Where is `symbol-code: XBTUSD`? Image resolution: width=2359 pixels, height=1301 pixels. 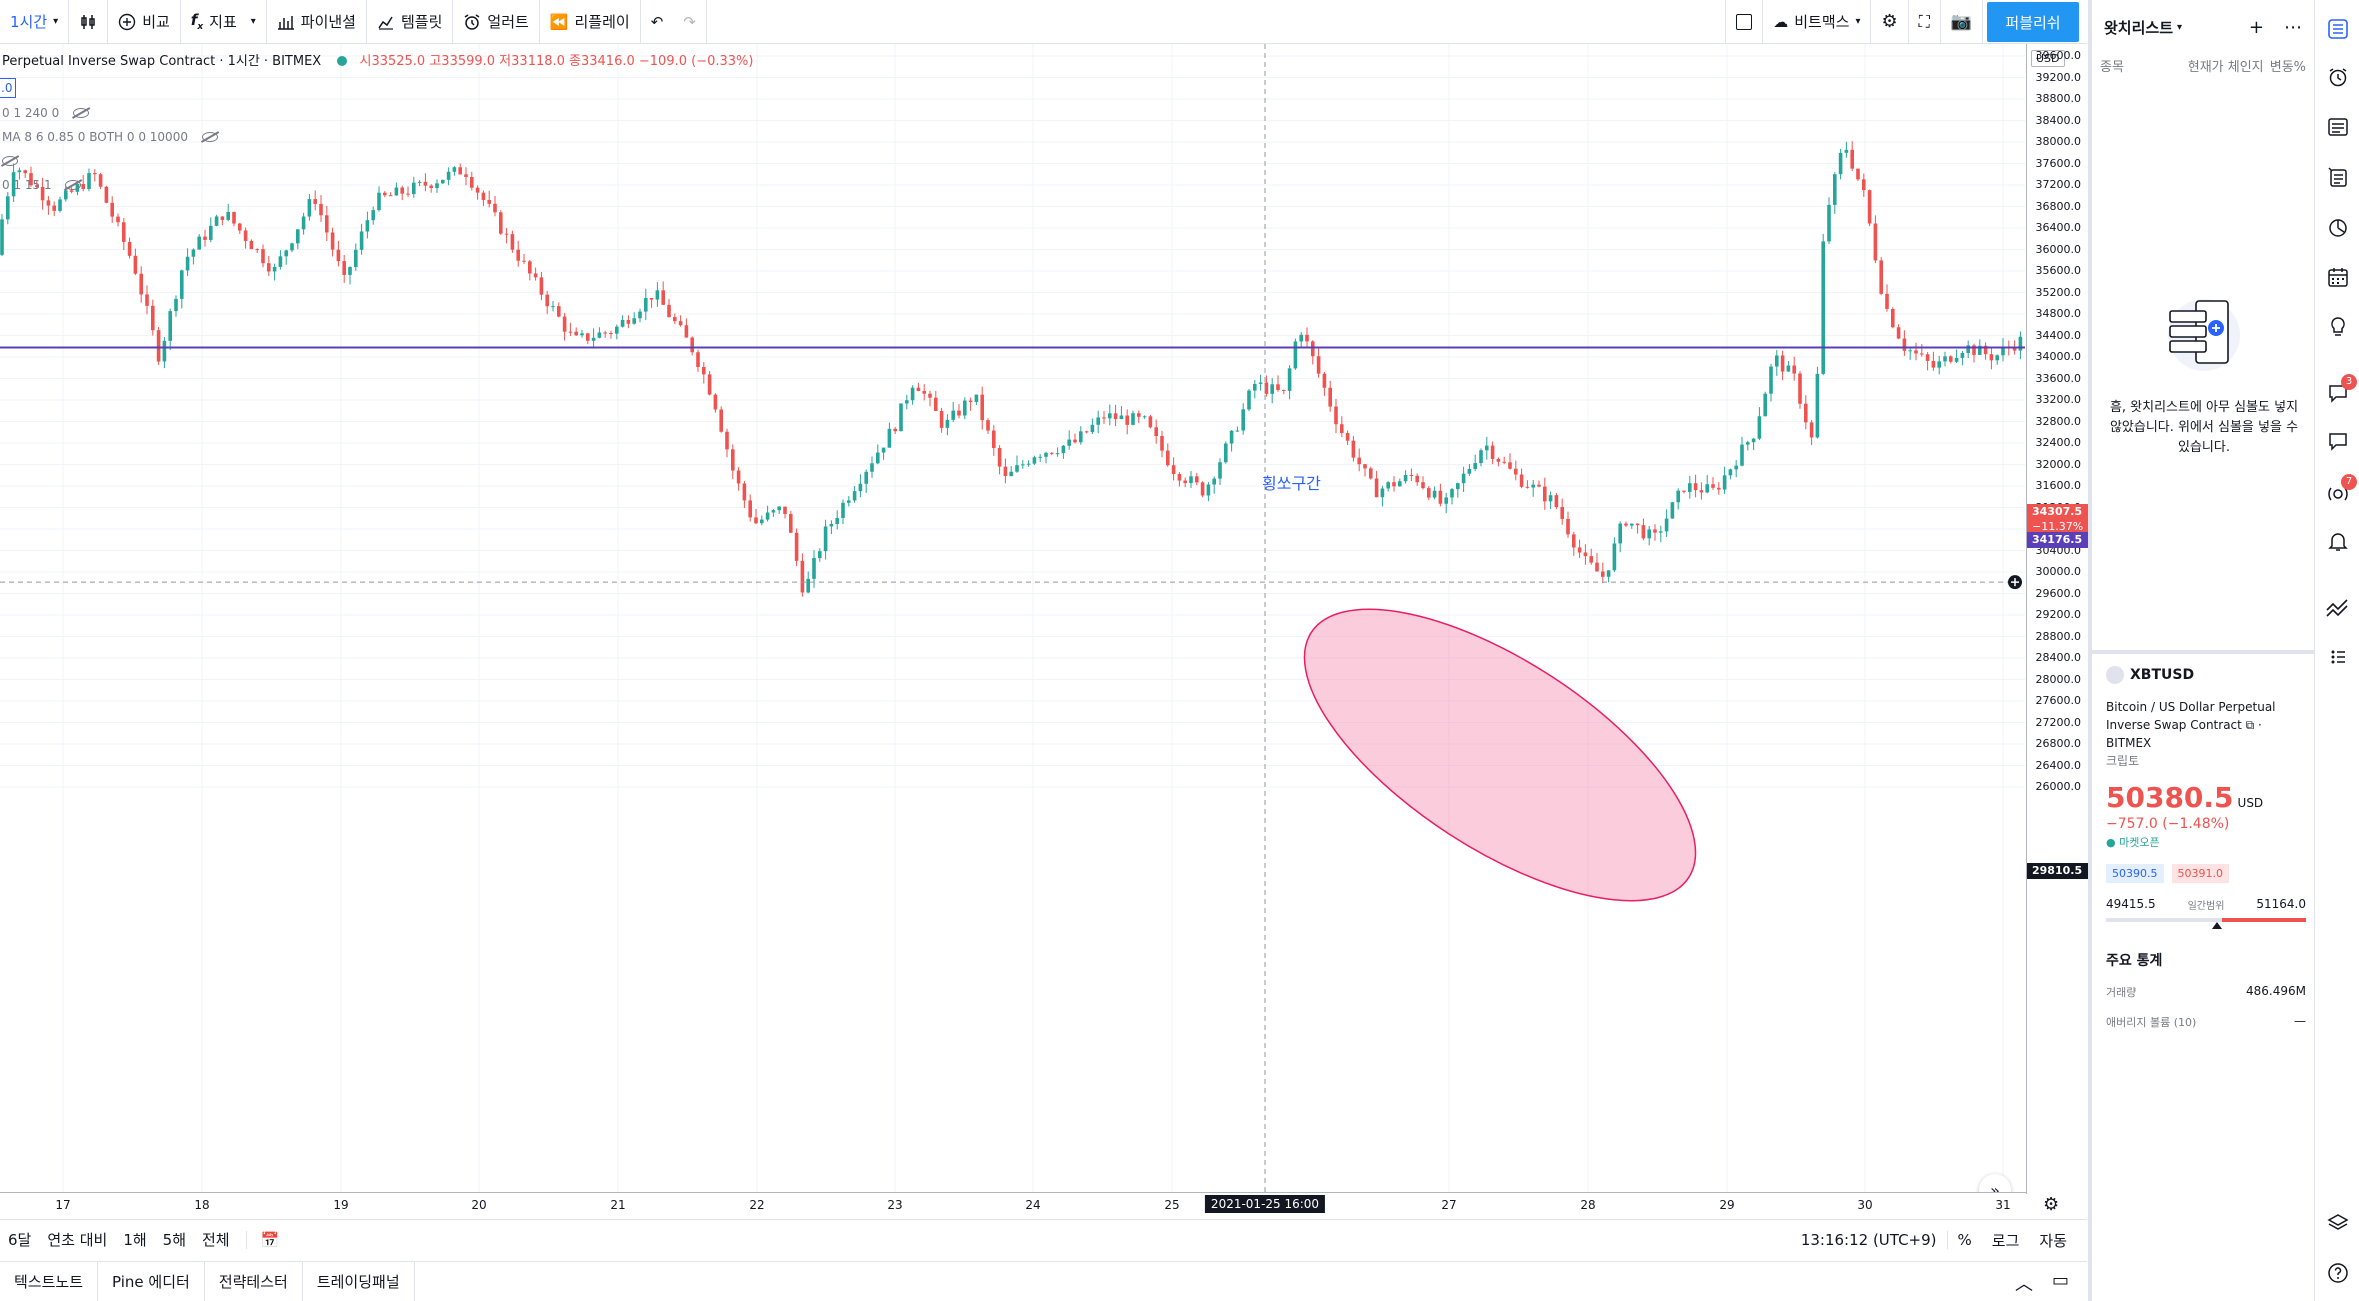
symbol-code: XBTUSD is located at coordinates (2162, 675).